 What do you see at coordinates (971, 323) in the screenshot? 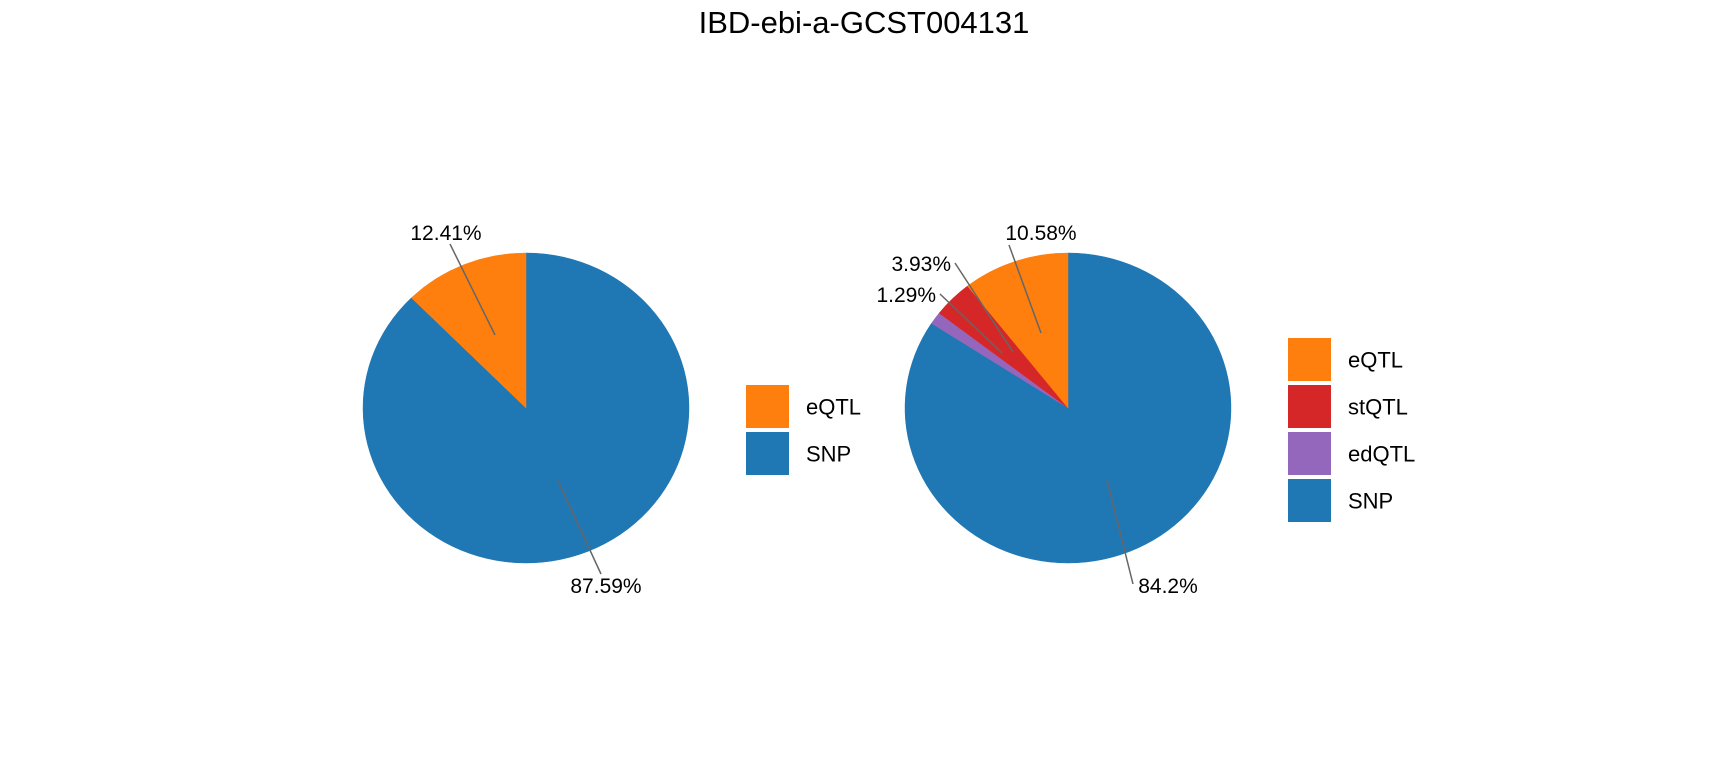
I see `leader-line-edqtl` at bounding box center [971, 323].